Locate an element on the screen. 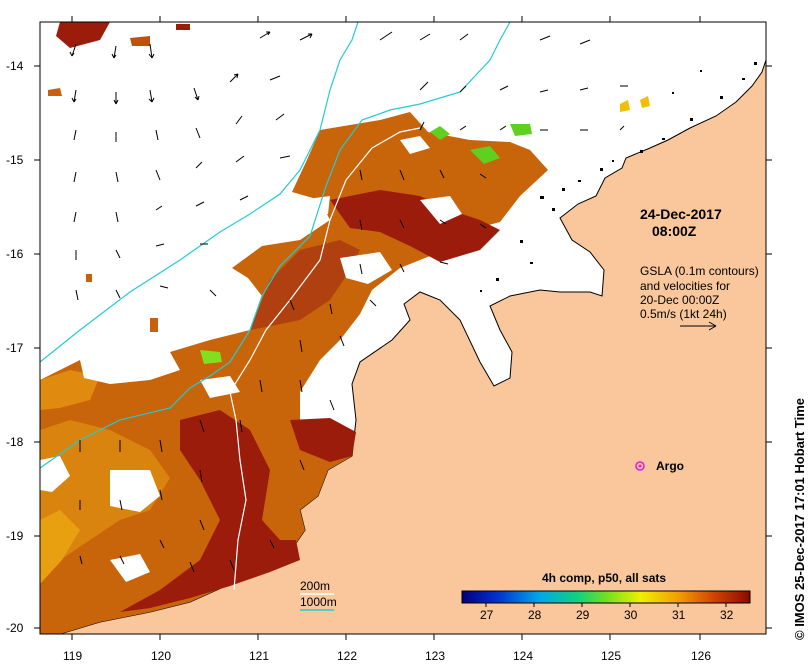 Image resolution: width=809 pixels, height=672 pixels. datetime-time: 08:00Z is located at coordinates (674, 231).